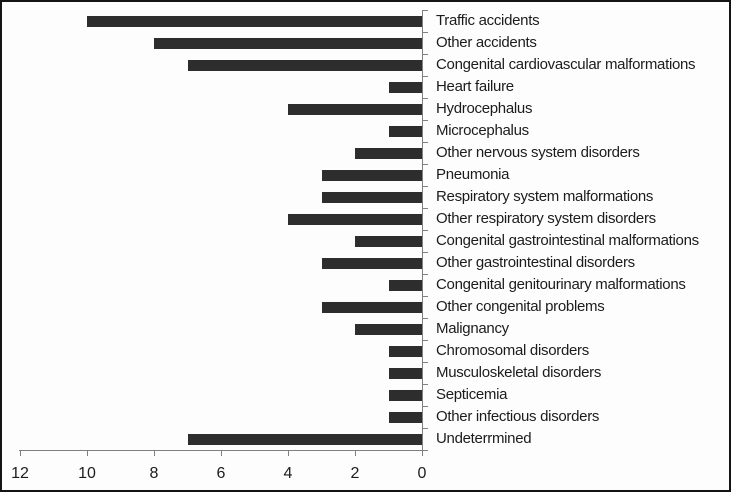  I want to click on category-label: Other respiratory system disorders, so click(546, 218).